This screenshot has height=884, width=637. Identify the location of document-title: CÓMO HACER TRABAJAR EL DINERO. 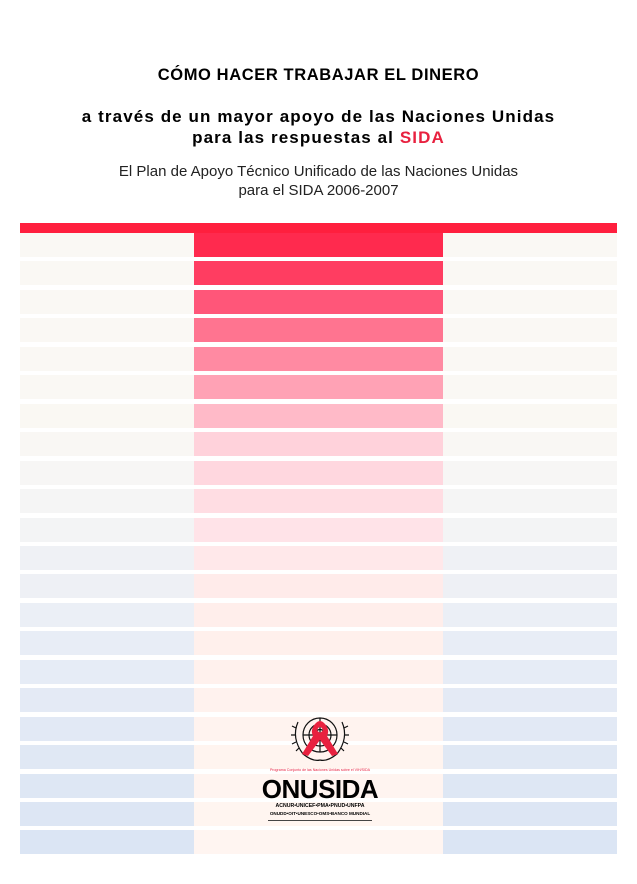
(318, 75).